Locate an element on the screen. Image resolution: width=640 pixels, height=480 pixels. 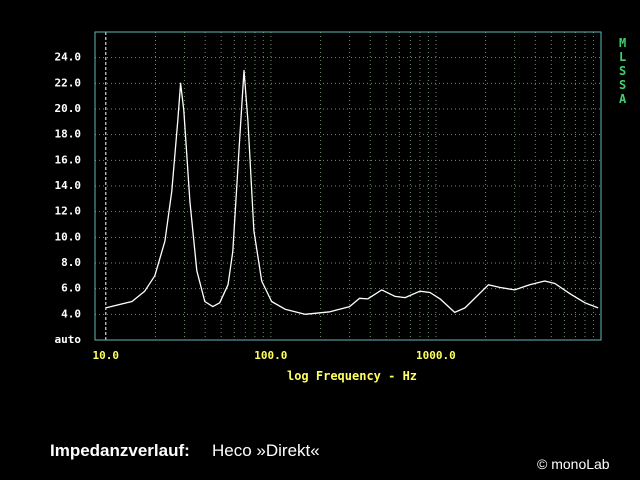
y-tick-label: 4.0 is located at coordinates (71, 313).